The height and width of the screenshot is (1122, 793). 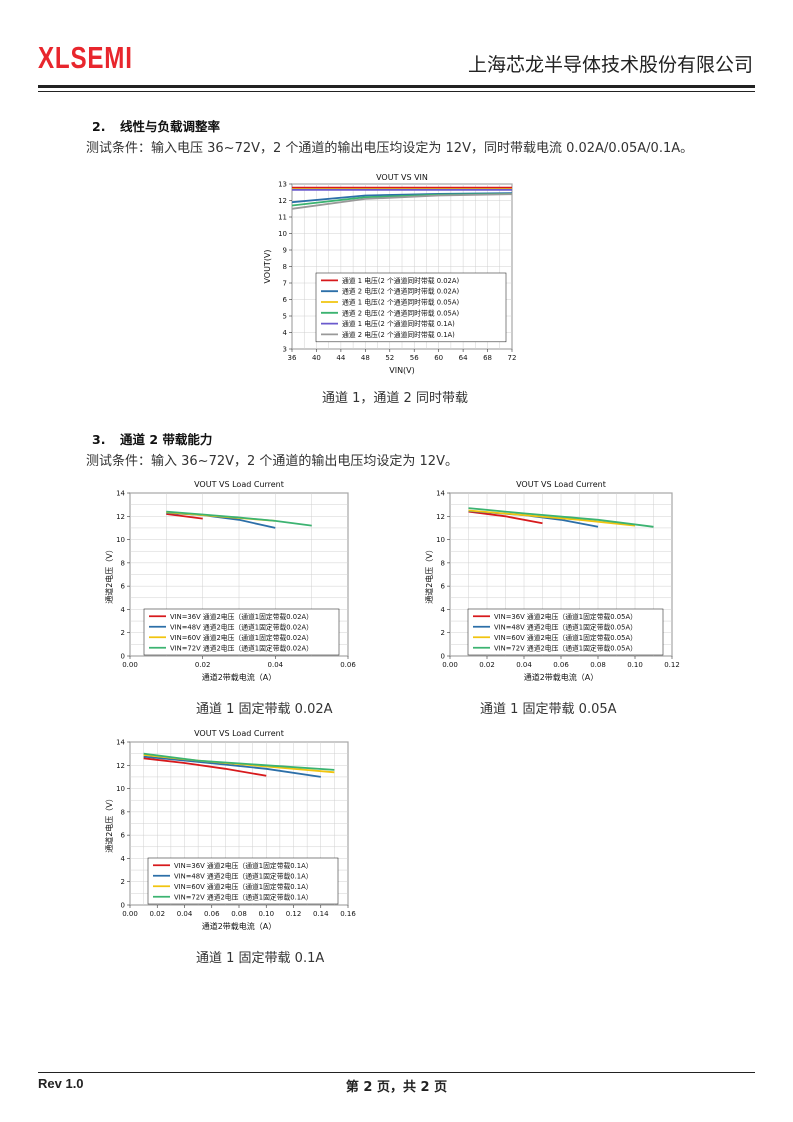 I want to click on legend-label: 通道 1 电压(2 个通道同时带载 0.02A), so click(x=400, y=280).